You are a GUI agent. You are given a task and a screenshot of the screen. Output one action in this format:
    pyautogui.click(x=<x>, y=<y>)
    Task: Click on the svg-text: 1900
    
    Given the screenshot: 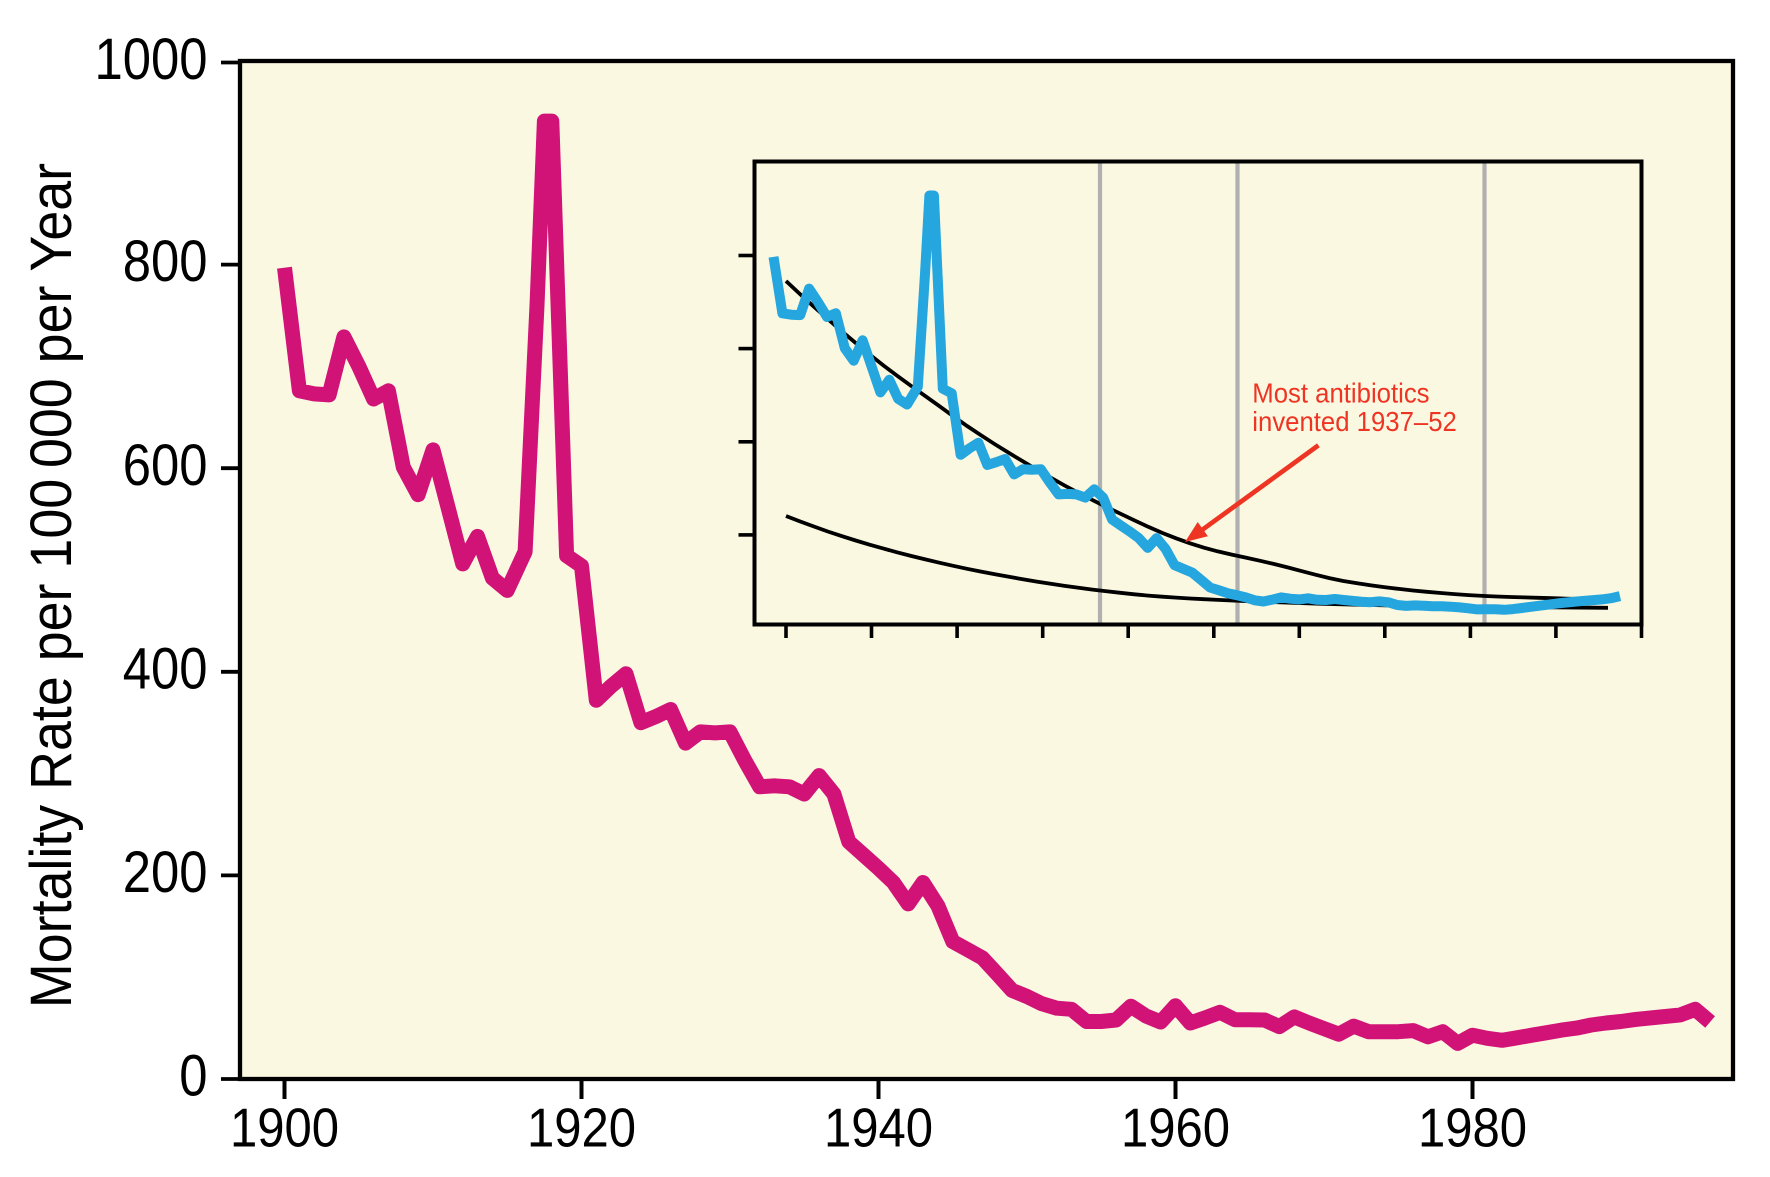 What is the action you would take?
    pyautogui.click(x=284, y=1127)
    